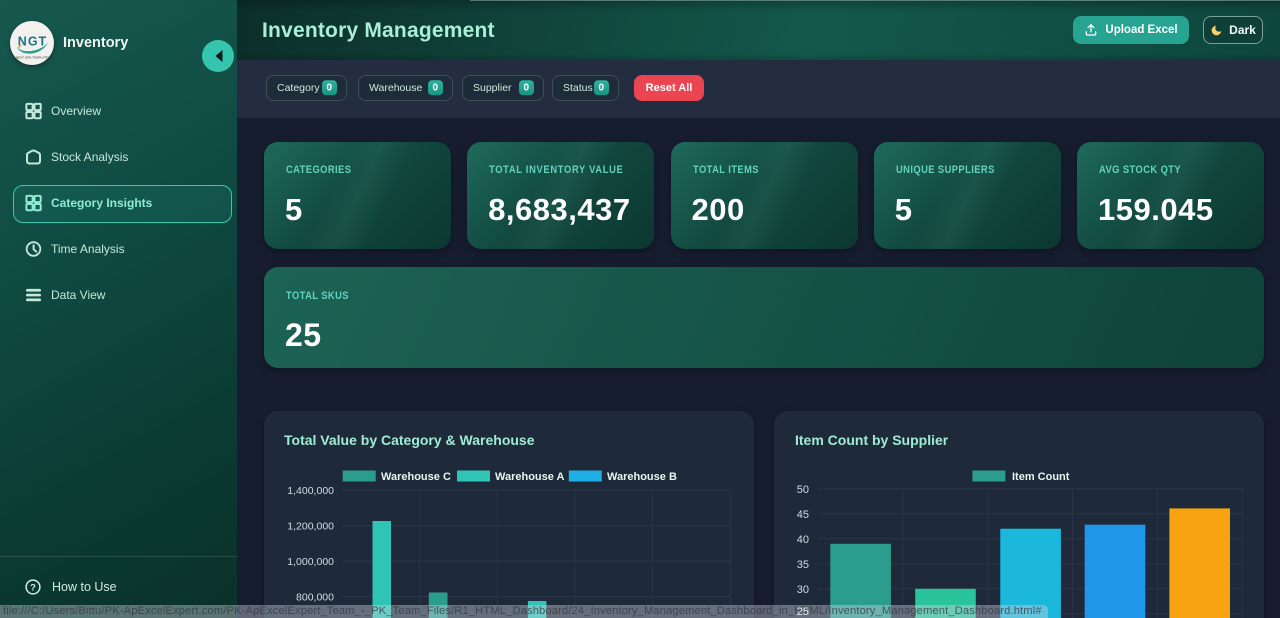 This screenshot has width=1280, height=618. I want to click on svg-text: 40, so click(803, 540).